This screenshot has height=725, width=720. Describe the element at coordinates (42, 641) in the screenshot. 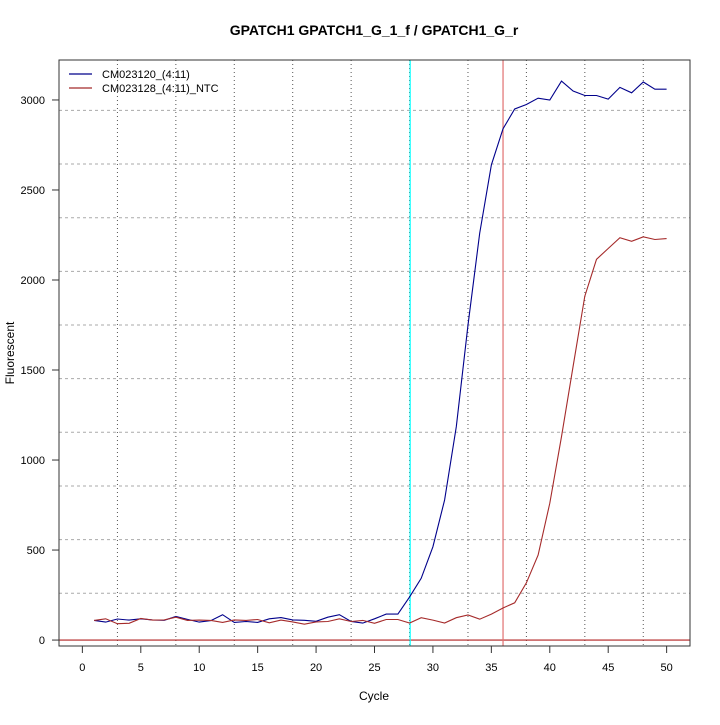

I see `y-tick-label: 0` at that location.